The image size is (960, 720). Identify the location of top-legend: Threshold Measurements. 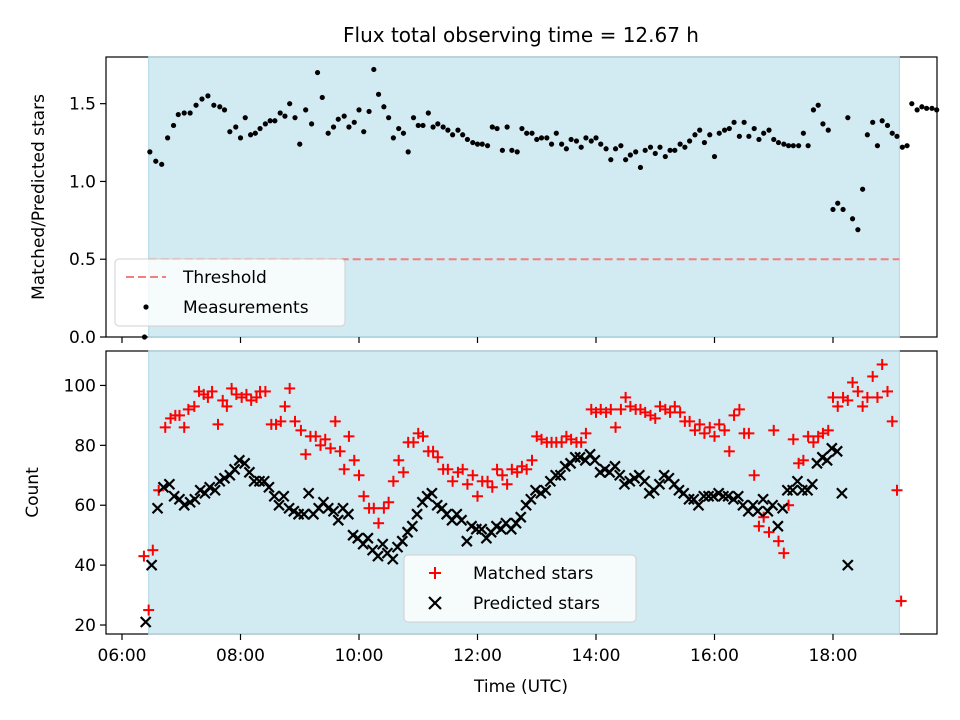
(230, 292).